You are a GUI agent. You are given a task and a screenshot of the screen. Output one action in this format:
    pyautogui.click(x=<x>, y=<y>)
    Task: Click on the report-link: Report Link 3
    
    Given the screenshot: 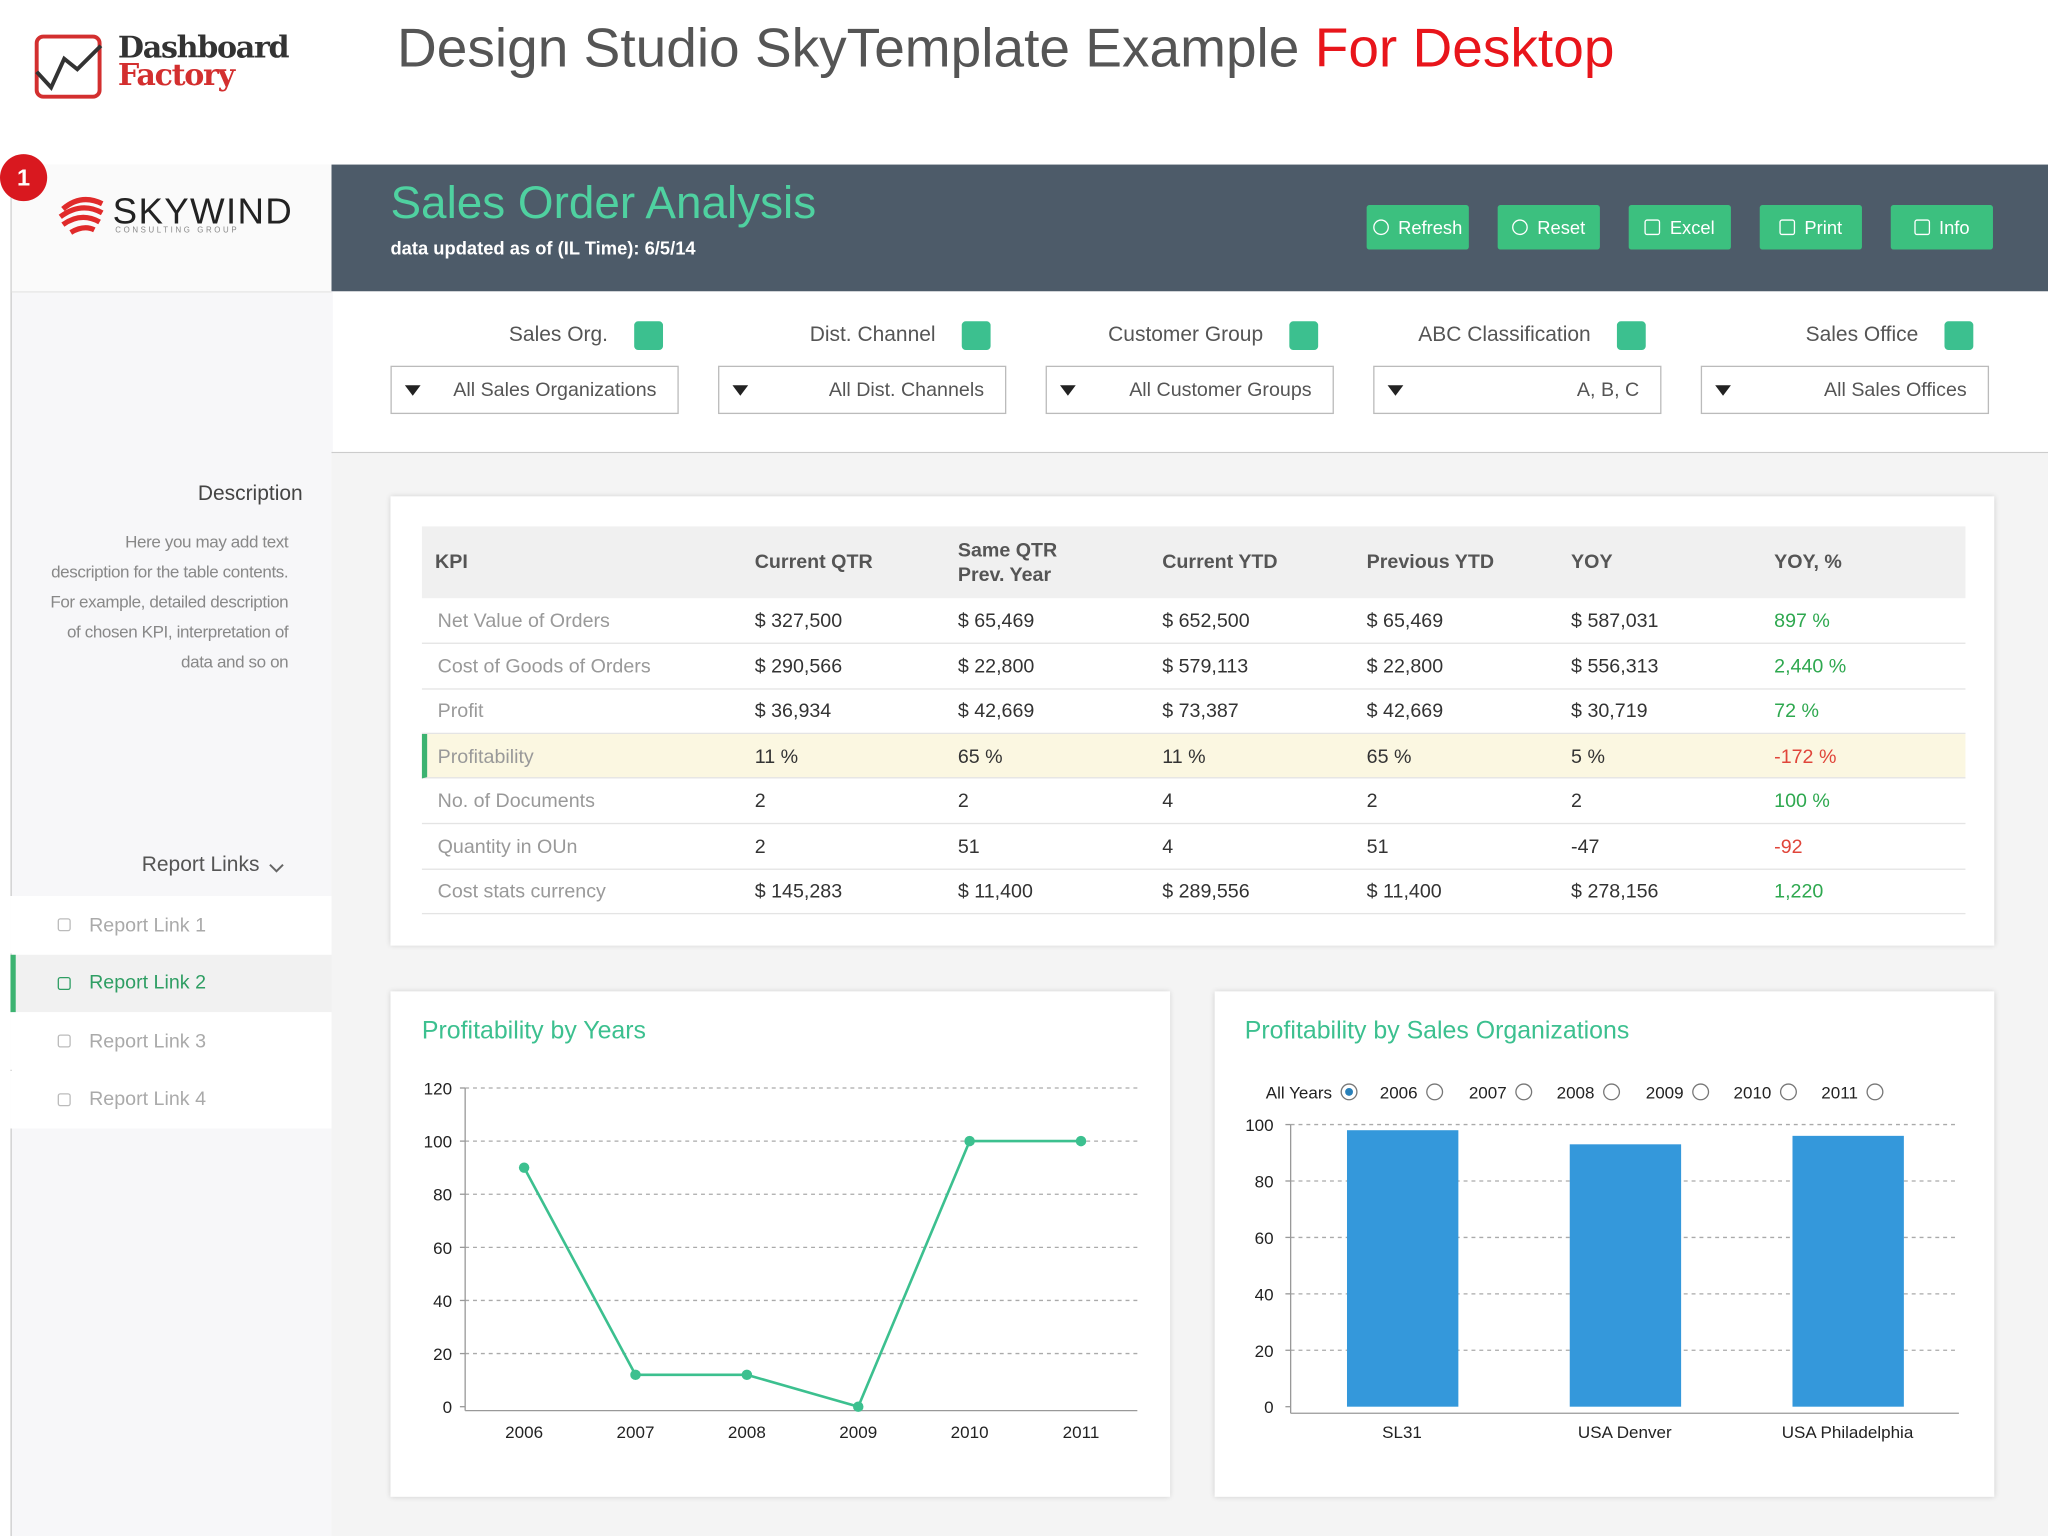 What is the action you would take?
    pyautogui.click(x=171, y=1041)
    